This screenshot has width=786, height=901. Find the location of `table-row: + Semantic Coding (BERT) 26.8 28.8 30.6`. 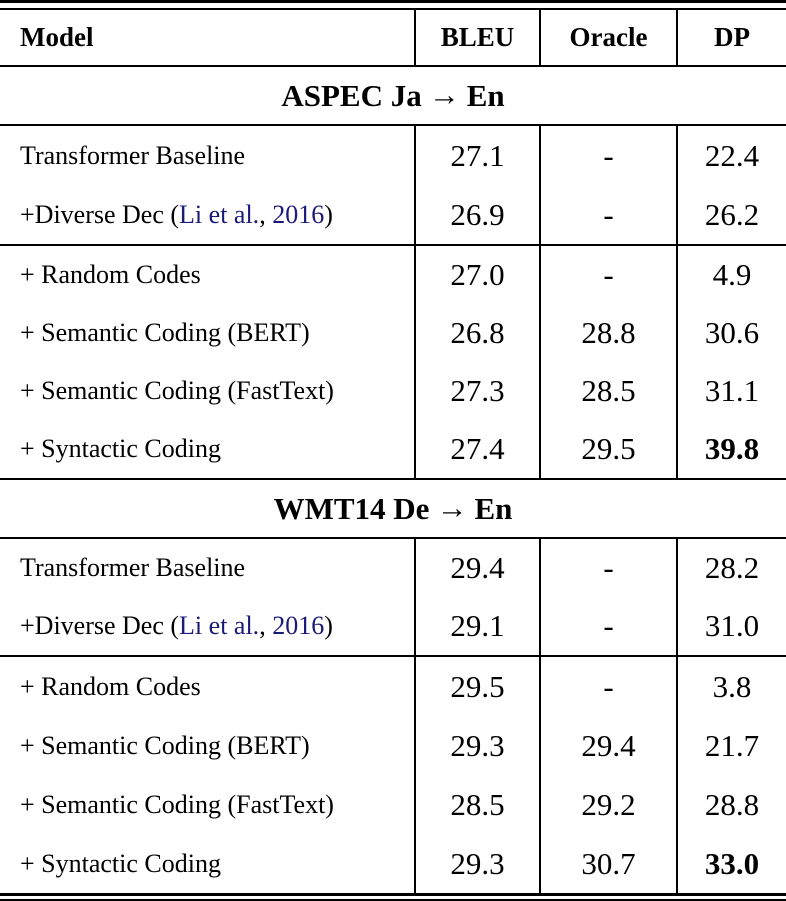

table-row: + Semantic Coding (BERT) 26.8 28.8 30.6 is located at coordinates (393, 333).